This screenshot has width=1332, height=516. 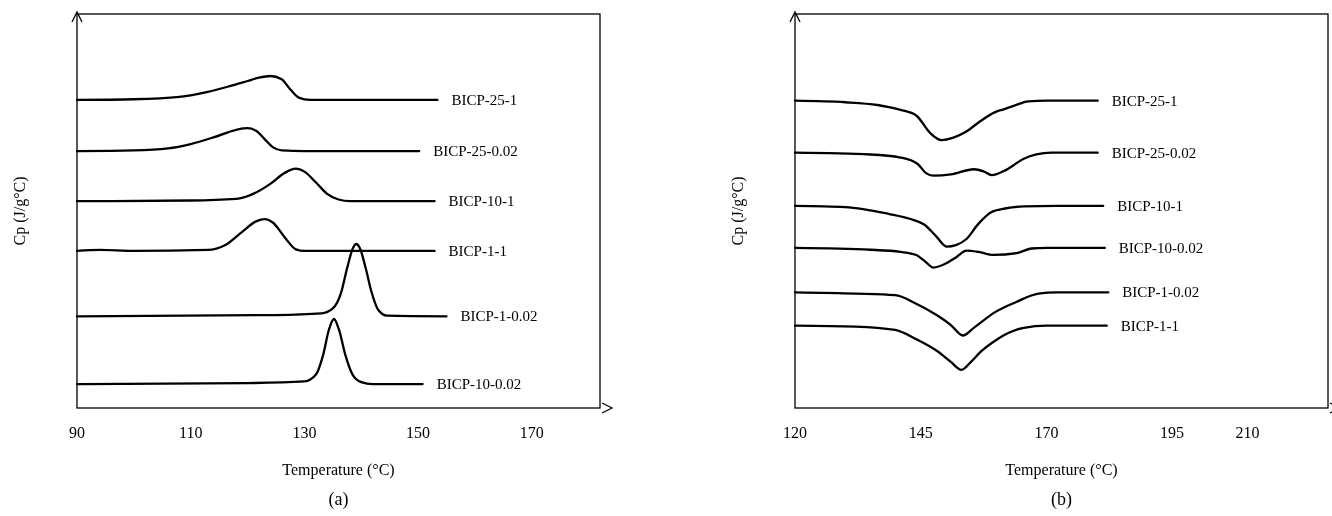 What do you see at coordinates (418, 432) in the screenshot?
I see `x-tick-label: 150` at bounding box center [418, 432].